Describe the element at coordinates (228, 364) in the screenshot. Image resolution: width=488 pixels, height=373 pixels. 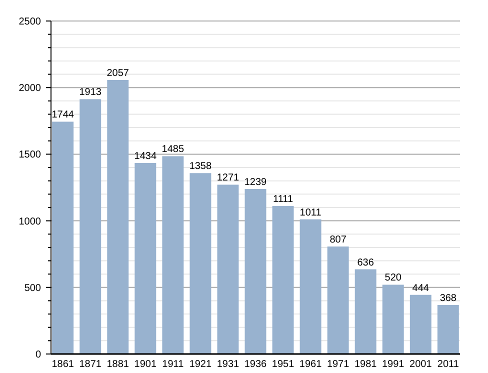
I see `x-tick-label: 1931` at that location.